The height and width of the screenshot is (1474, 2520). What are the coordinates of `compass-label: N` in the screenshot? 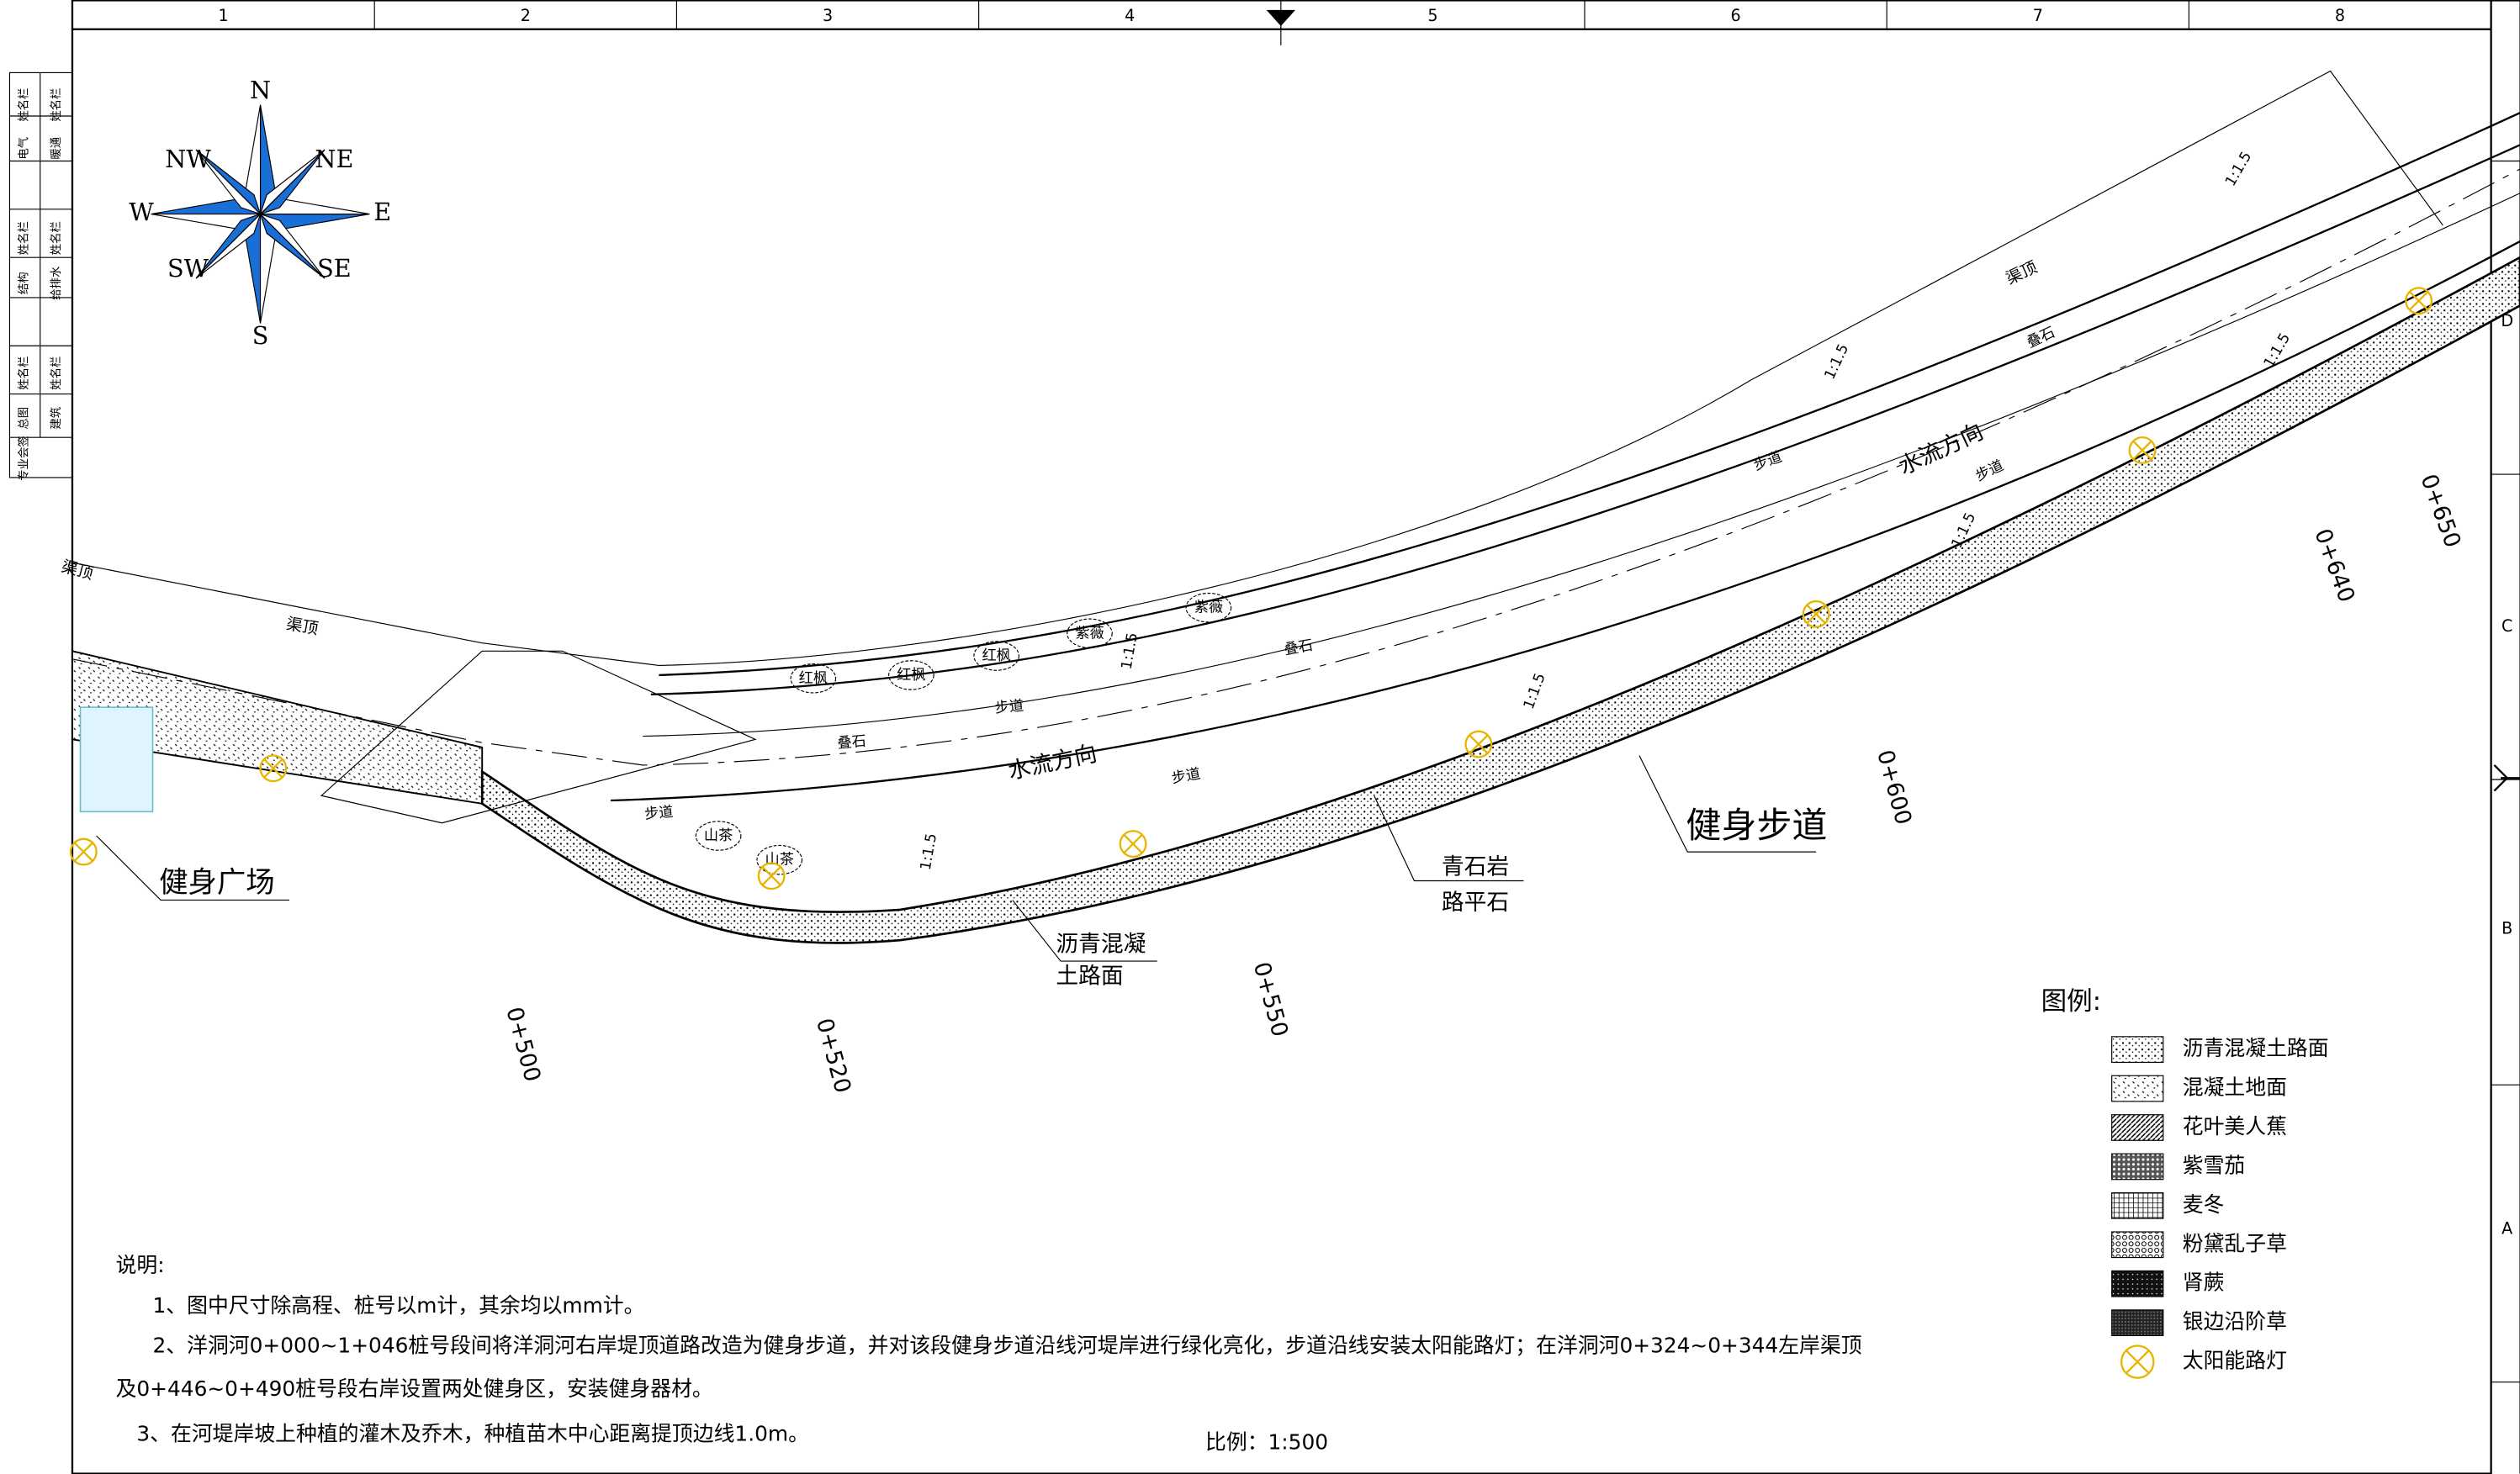 It's located at (260, 90).